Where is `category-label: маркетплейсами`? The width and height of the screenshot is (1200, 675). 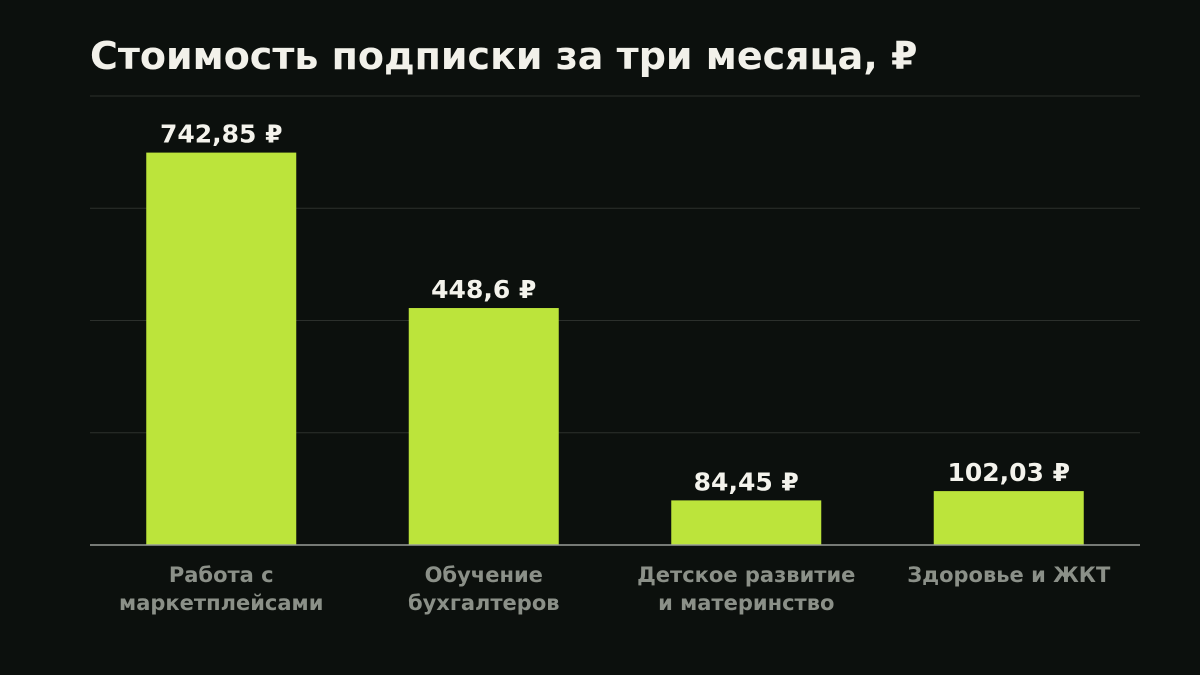
category-label: маркетплейсами is located at coordinates (221, 603).